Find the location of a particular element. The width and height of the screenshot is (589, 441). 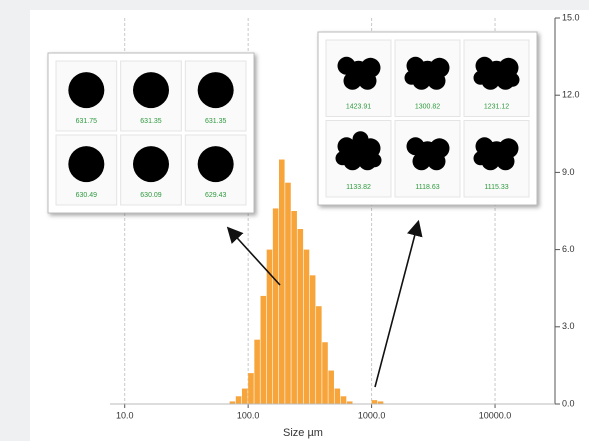

y-tick-label: 6.0 is located at coordinates (568, 249).